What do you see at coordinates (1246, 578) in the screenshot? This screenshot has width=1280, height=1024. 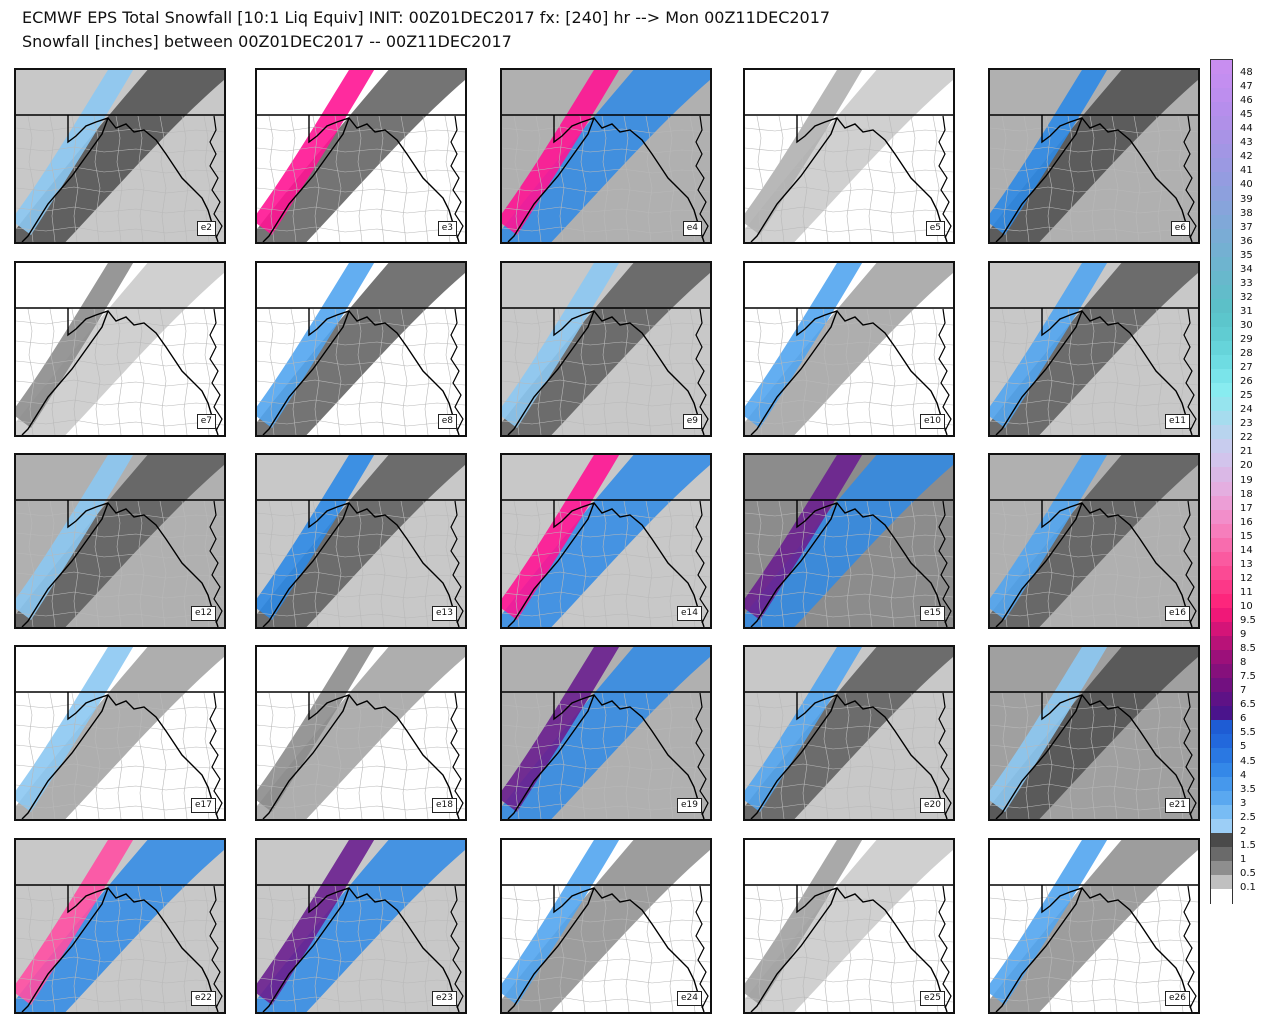 I see `colorbar-tick-label: 12` at bounding box center [1246, 578].